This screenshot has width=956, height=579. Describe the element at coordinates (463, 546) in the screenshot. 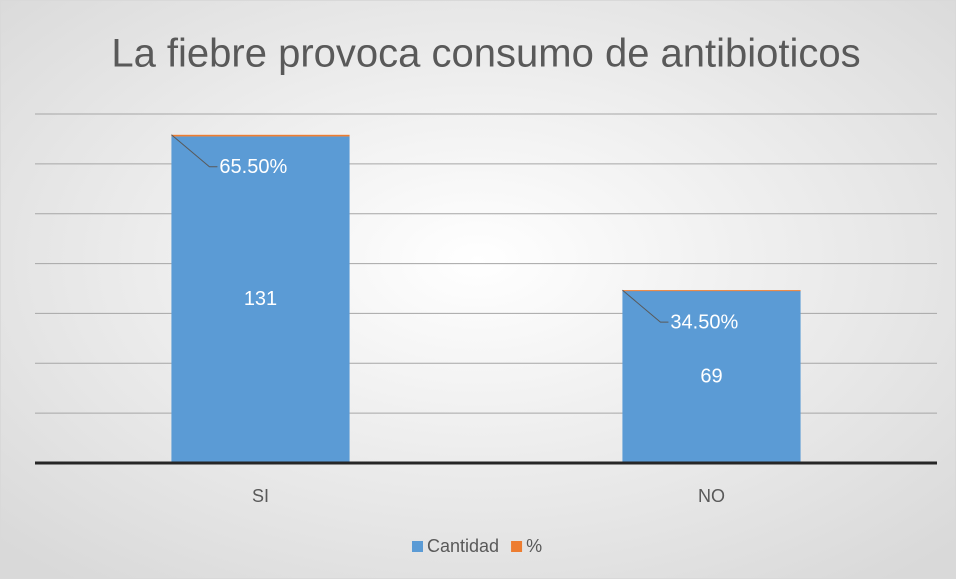

I see `legend-label: Cantidad` at that location.